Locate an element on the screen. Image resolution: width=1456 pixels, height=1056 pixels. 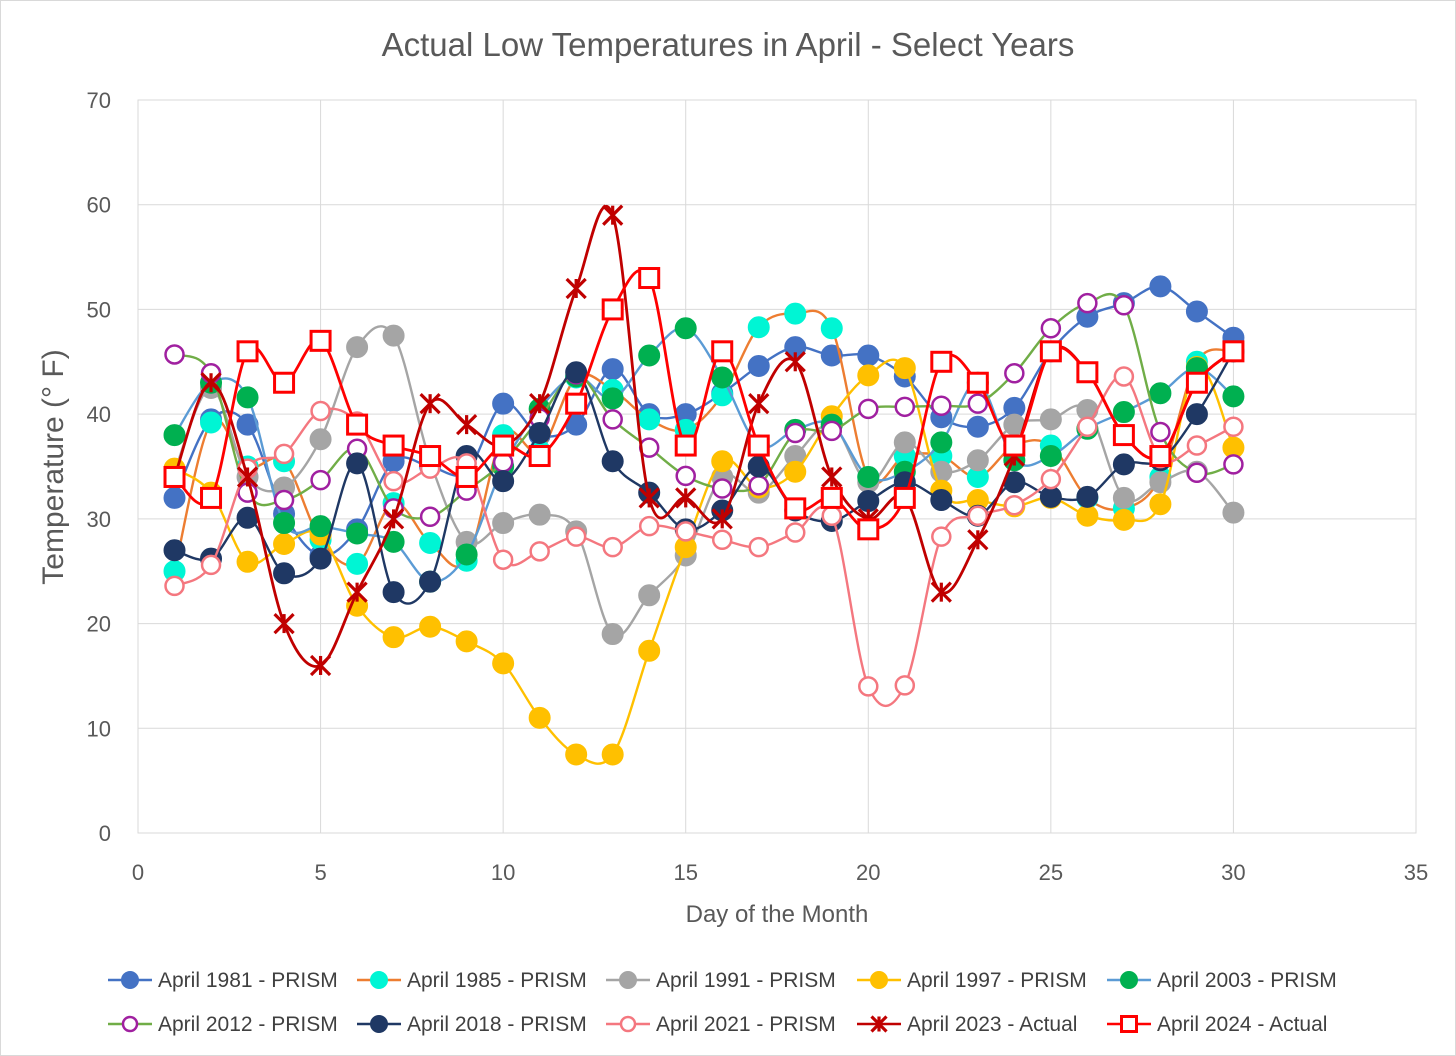
y-tick-label: 30 is located at coordinates (99, 519).